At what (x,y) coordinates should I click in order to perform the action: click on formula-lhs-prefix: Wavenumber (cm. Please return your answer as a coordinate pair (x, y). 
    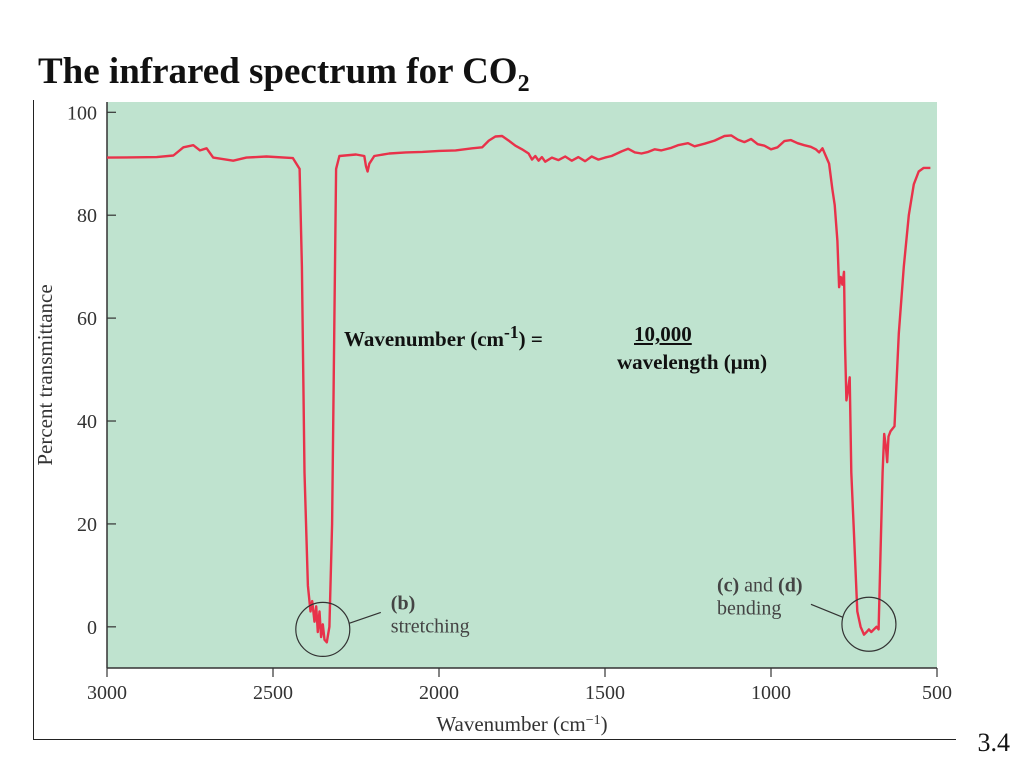
    Looking at the image, I should click on (424, 339).